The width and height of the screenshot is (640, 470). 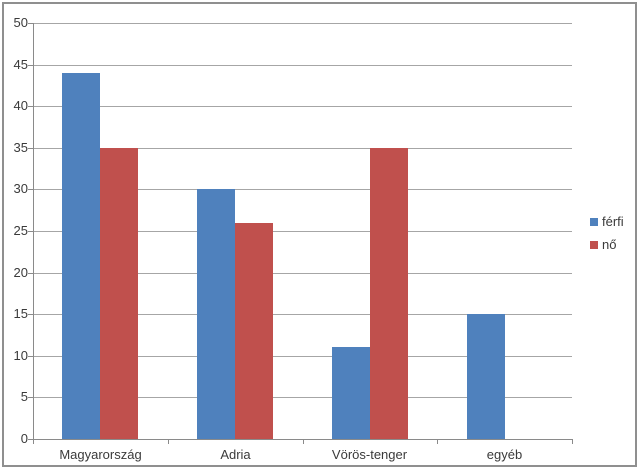 What do you see at coordinates (24, 396) in the screenshot?
I see `y-tick-label: 5` at bounding box center [24, 396].